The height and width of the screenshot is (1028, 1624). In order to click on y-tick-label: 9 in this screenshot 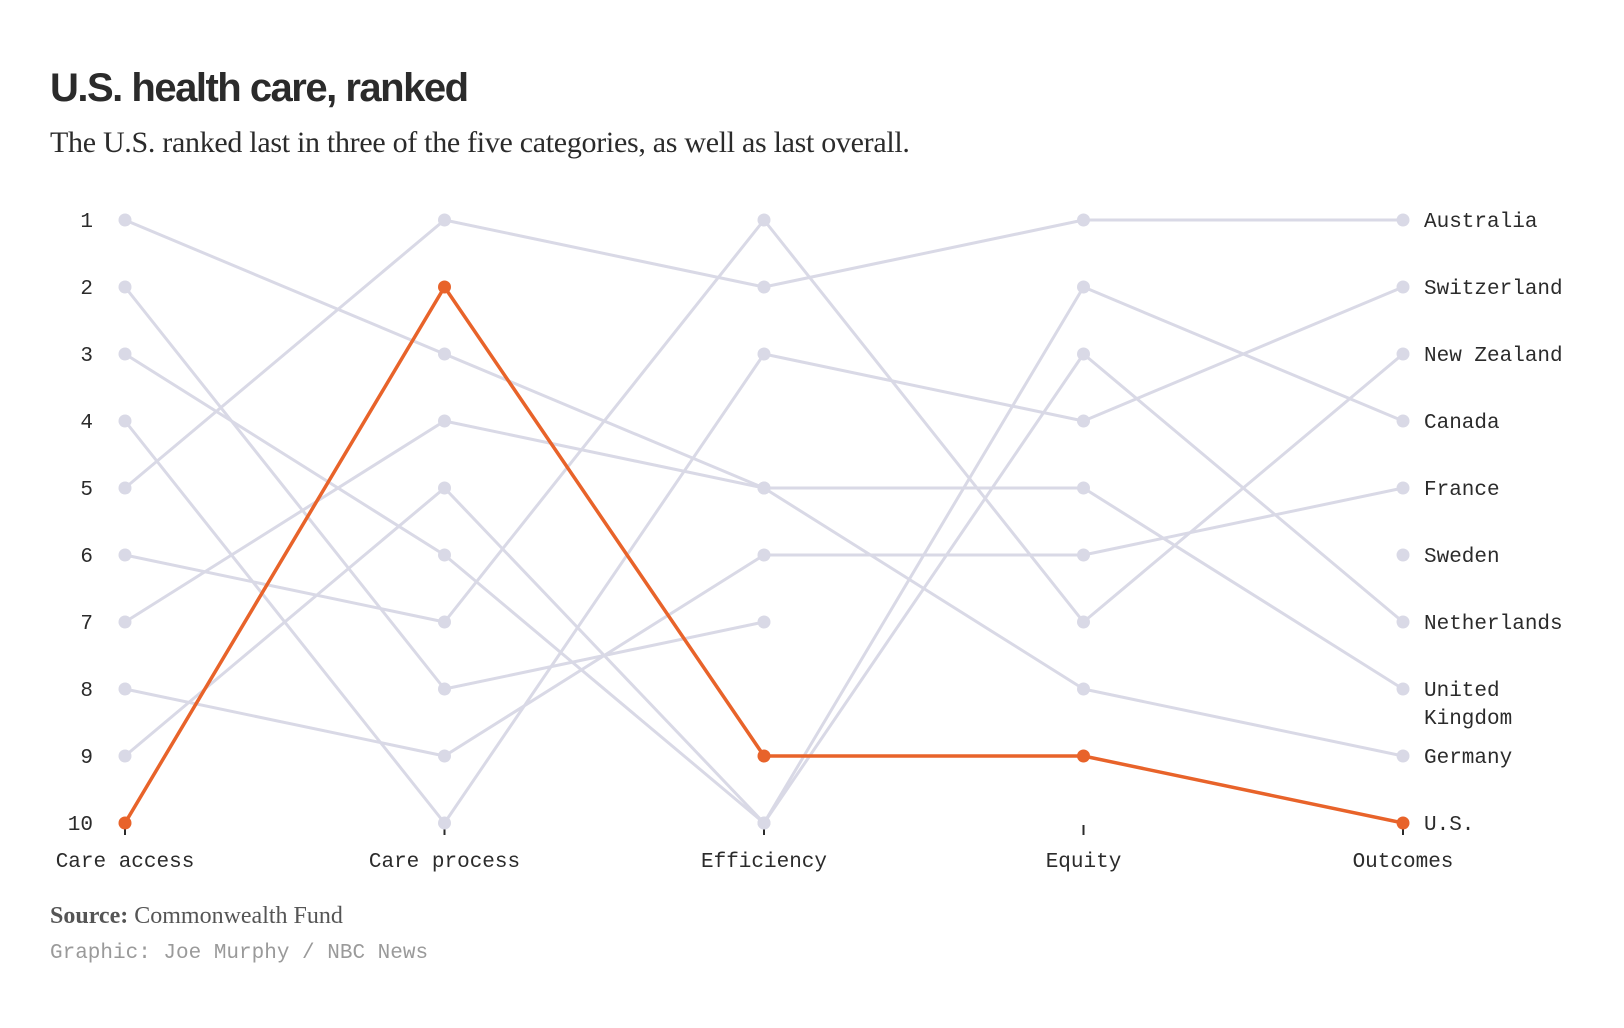, I will do `click(86, 758)`.